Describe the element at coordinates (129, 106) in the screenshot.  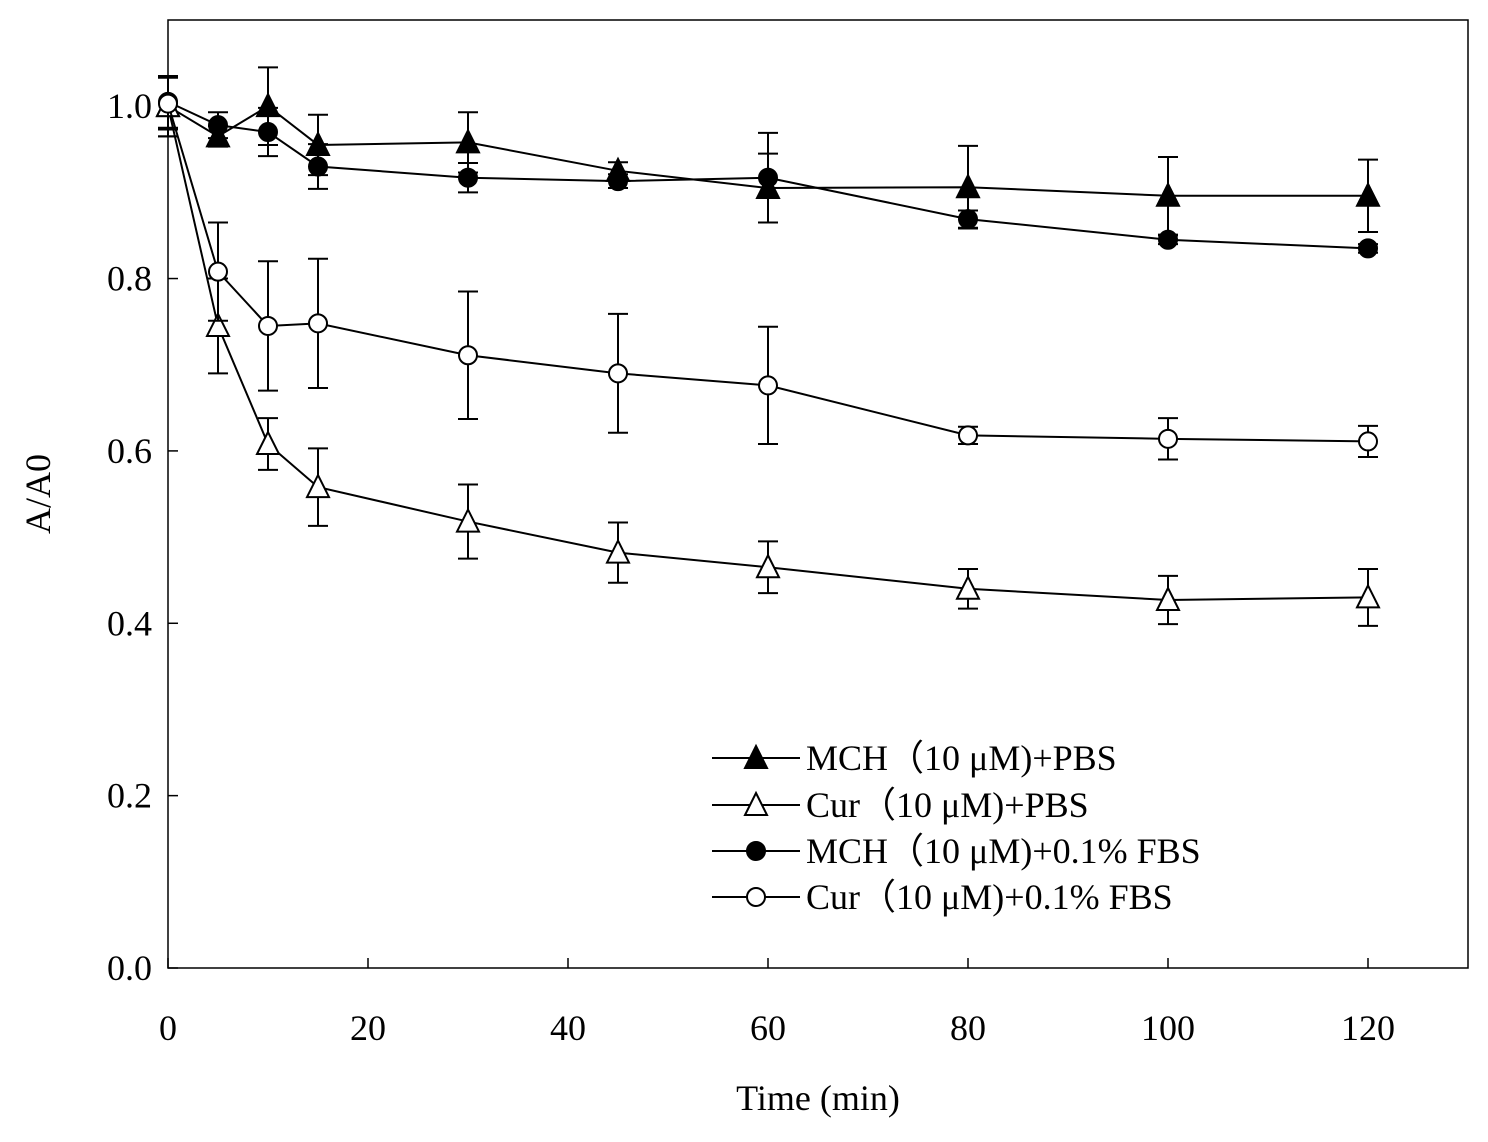
I see `y-tick-label: 1.0` at that location.